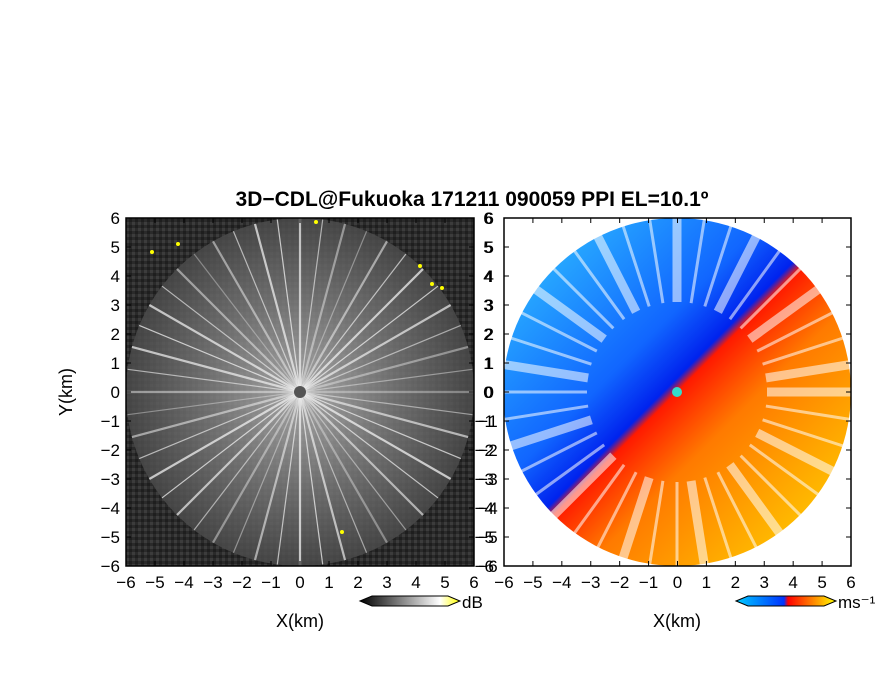 The height and width of the screenshot is (680, 880). I want to click on velocity-xtick-label: 4, so click(792, 582).